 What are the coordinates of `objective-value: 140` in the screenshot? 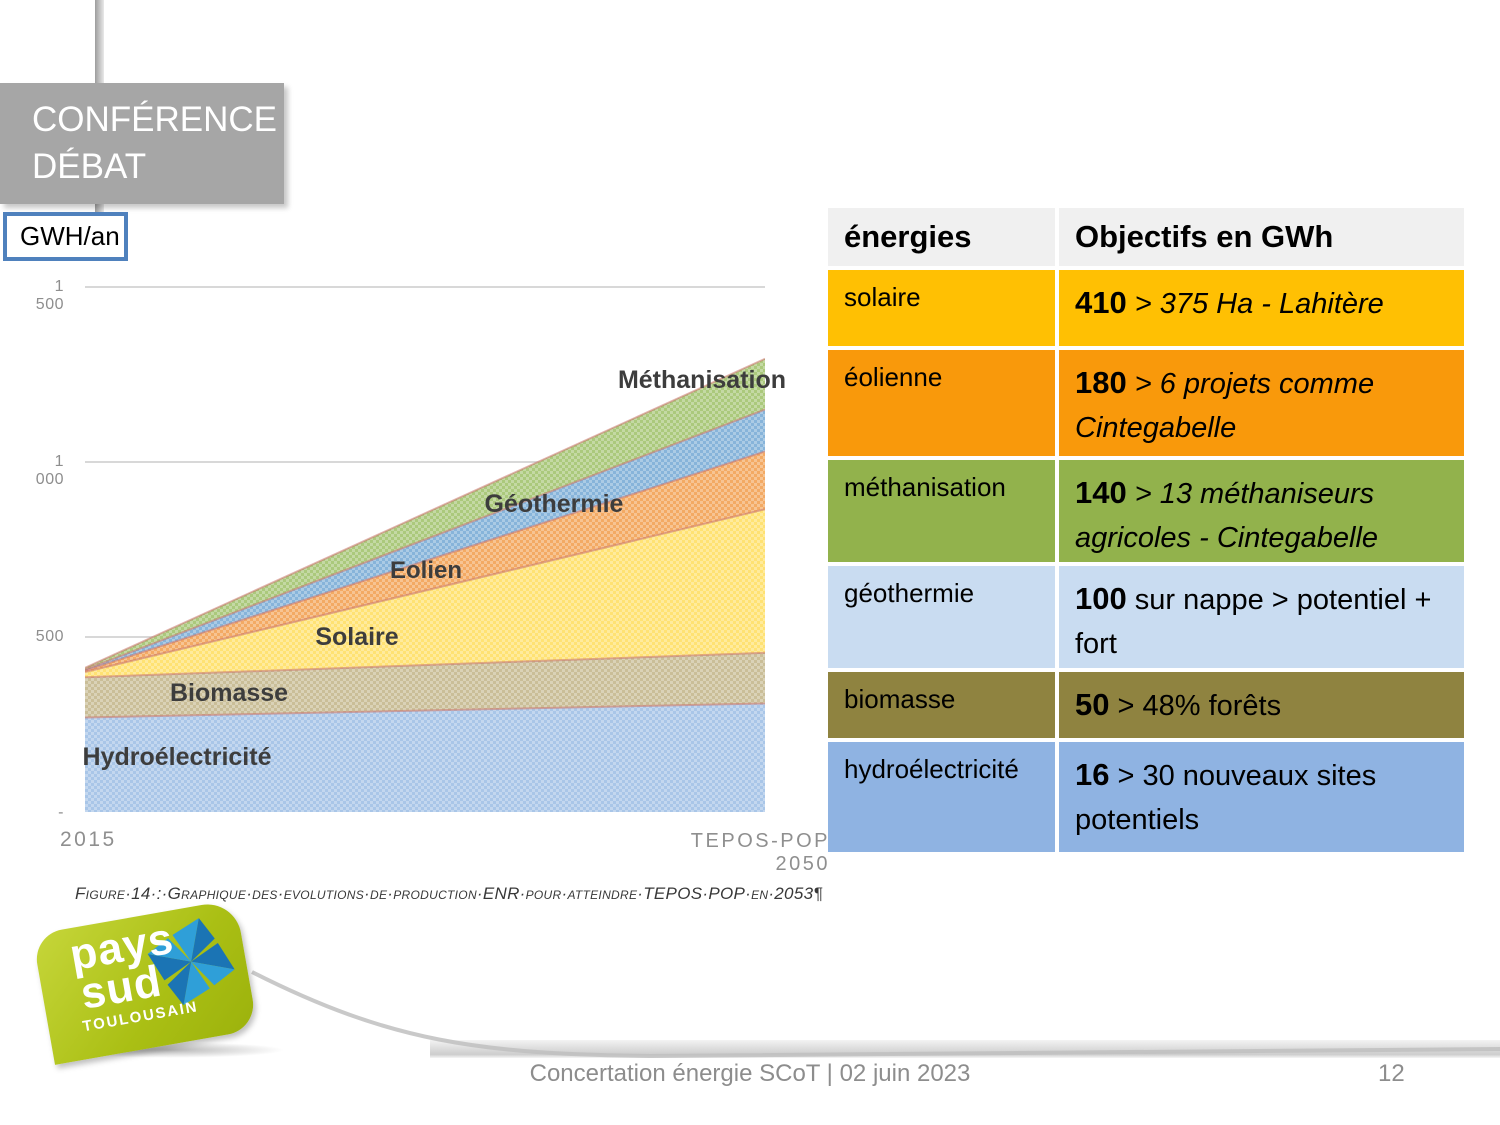 It's located at (1101, 492).